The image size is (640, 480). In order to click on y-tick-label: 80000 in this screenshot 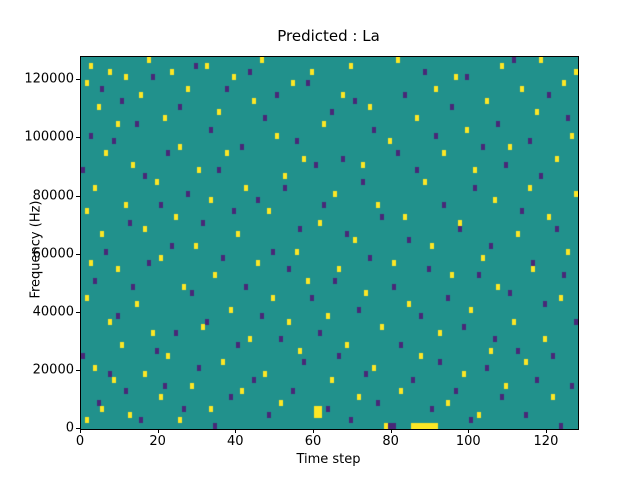, I will do `click(53, 195)`.